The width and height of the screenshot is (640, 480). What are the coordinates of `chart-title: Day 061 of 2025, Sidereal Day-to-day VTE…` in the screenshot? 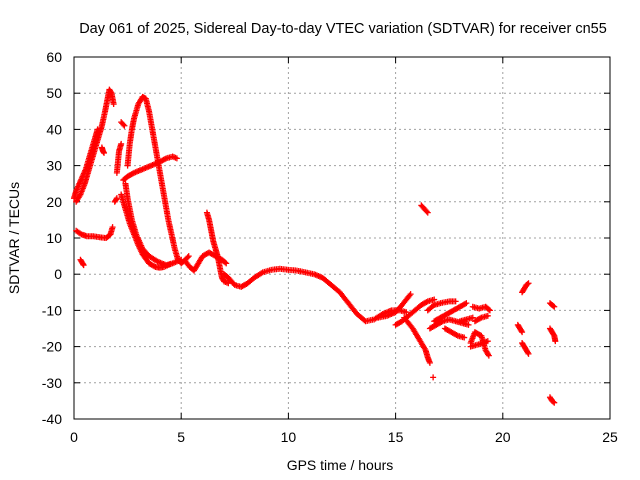 It's located at (343, 29).